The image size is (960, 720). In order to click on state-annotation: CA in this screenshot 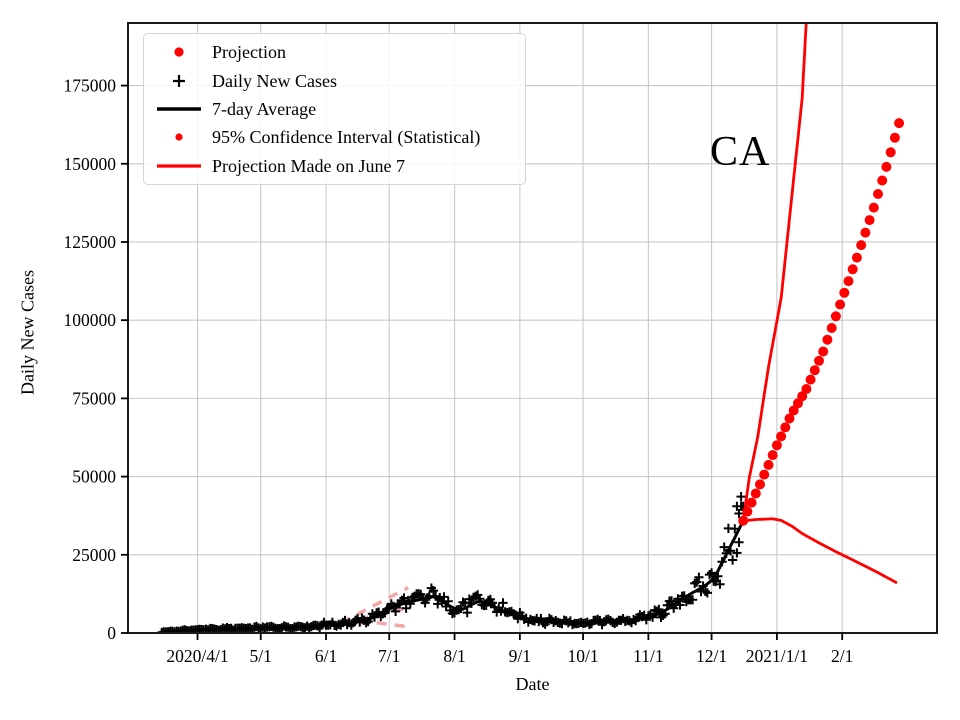, I will do `click(740, 152)`.